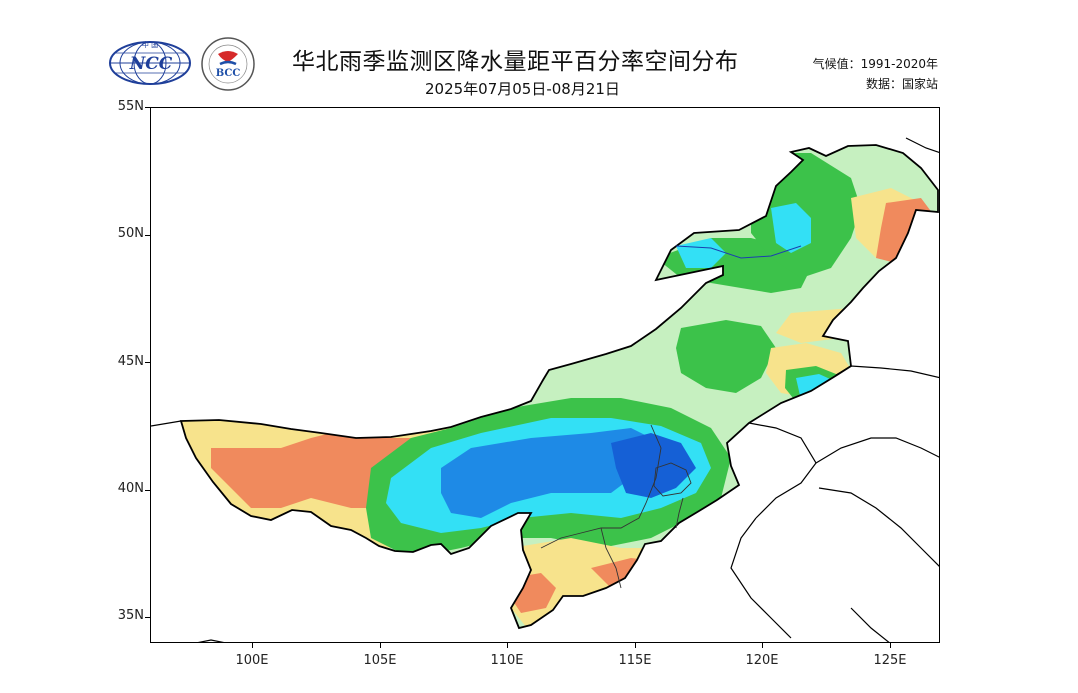 The height and width of the screenshot is (693, 1078). Describe the element at coordinates (875, 74) in the screenshot. I see `map-meta: 气候值：1991-2020年 数据：国家站` at that location.